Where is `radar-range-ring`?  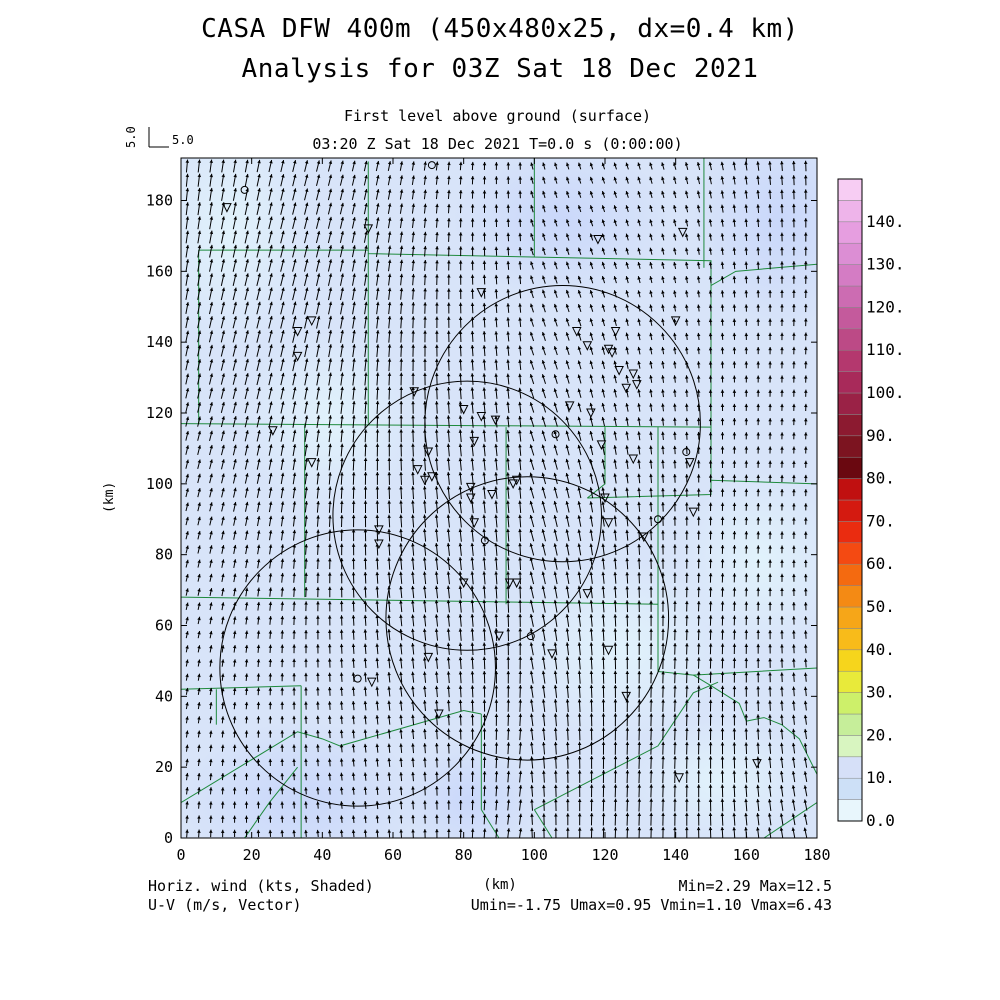
radar-range-ring is located at coordinates (357, 668).